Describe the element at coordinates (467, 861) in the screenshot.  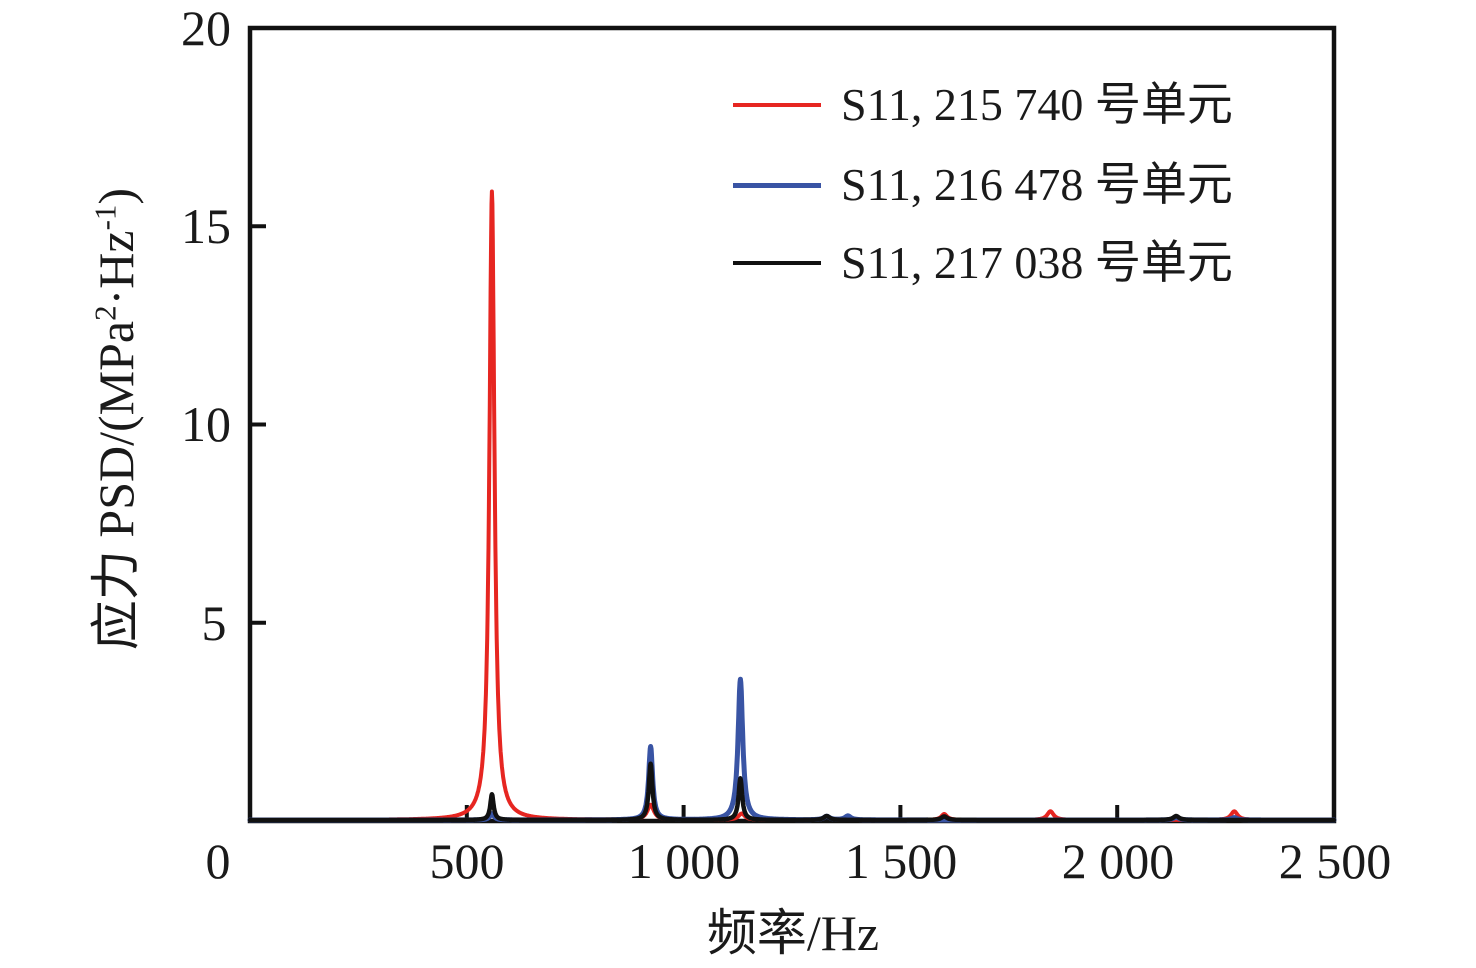
I see `x-tick-label-500: 500` at that location.